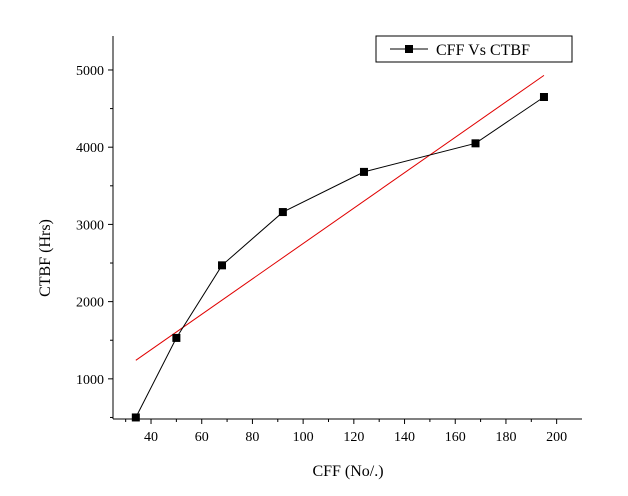 The image size is (628, 496). I want to click on x-tick-label: 160, so click(455, 437).